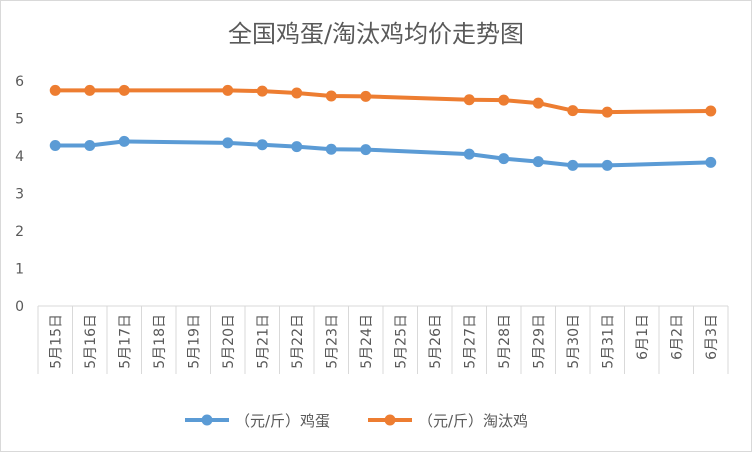 The width and height of the screenshot is (752, 452). I want to click on x-tick-label: 5月30日, so click(574, 341).